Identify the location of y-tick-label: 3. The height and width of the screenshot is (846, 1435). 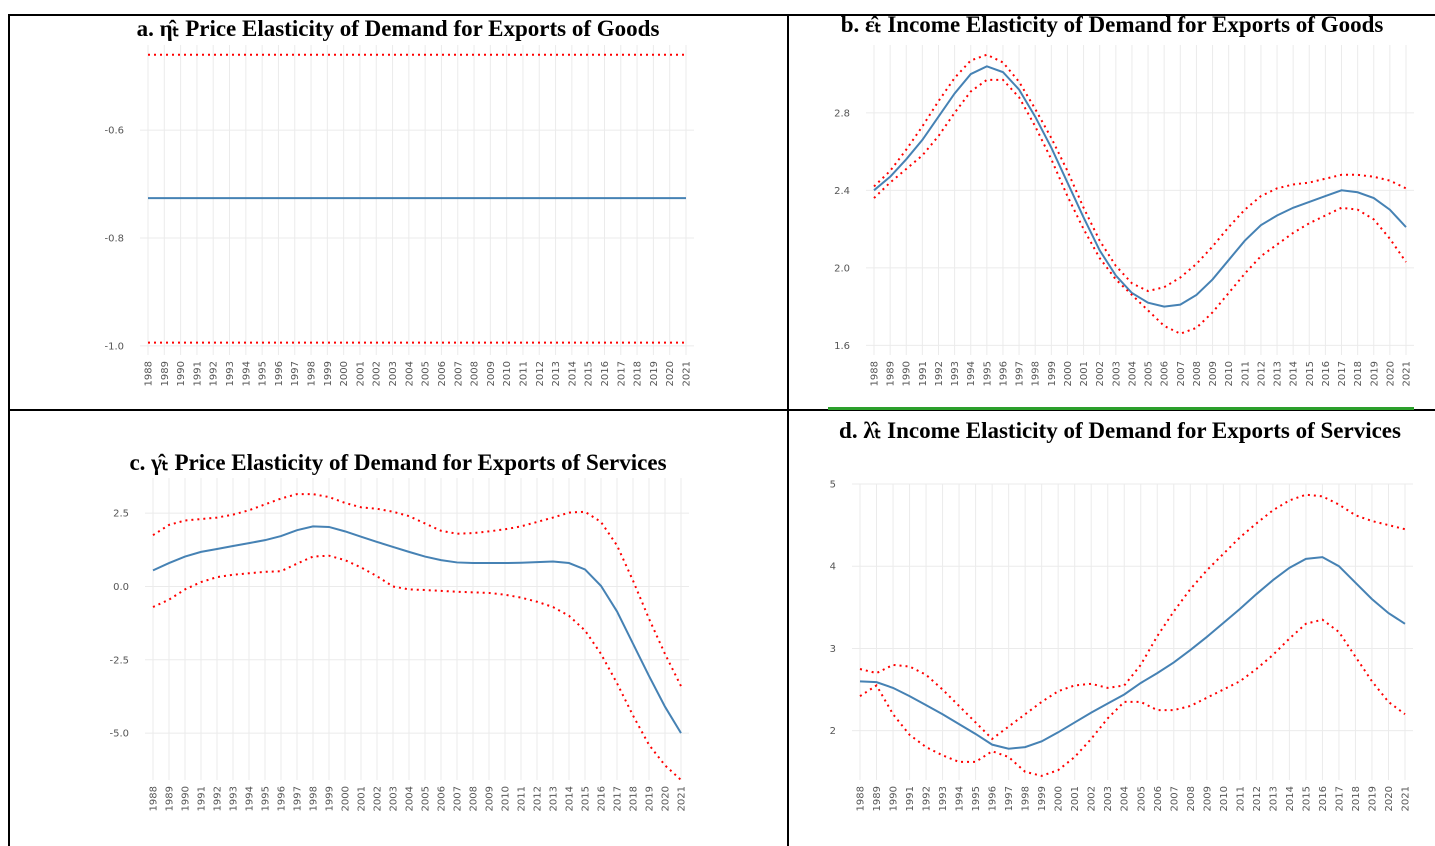
(833, 649).